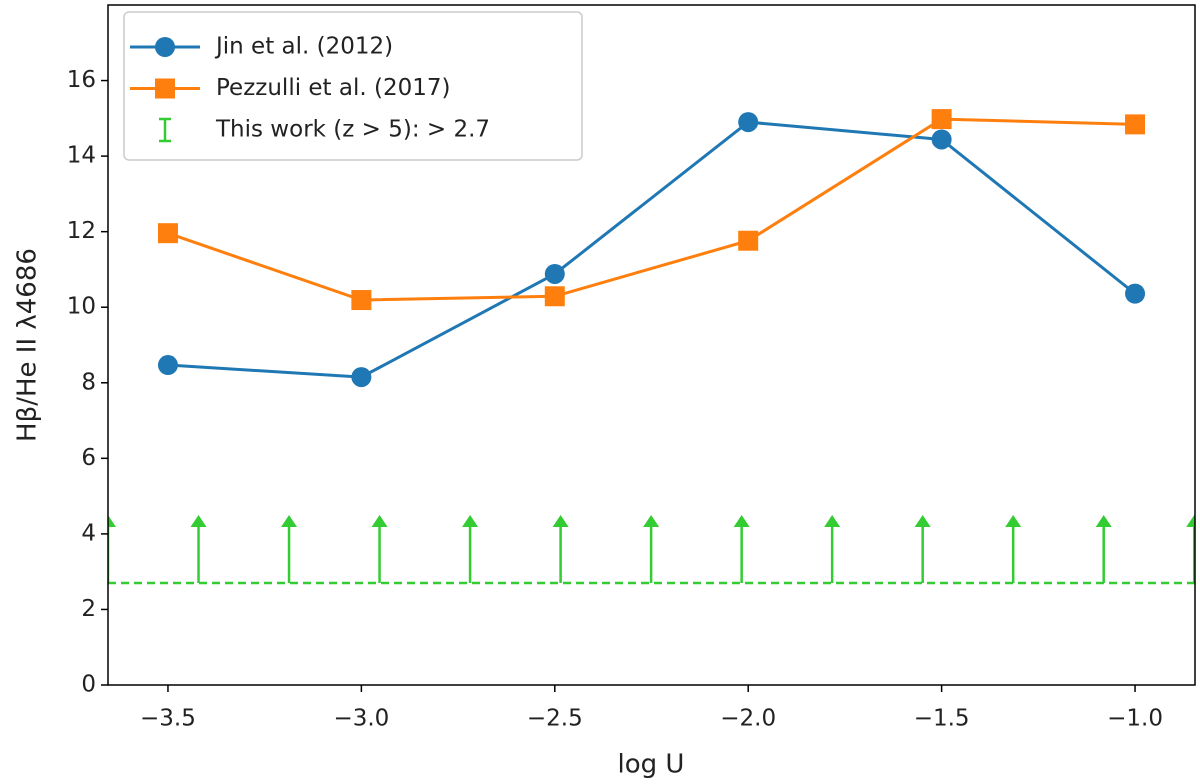 Image resolution: width=1200 pixels, height=784 pixels. I want to click on x-tick-label: −3.0, so click(361, 719).